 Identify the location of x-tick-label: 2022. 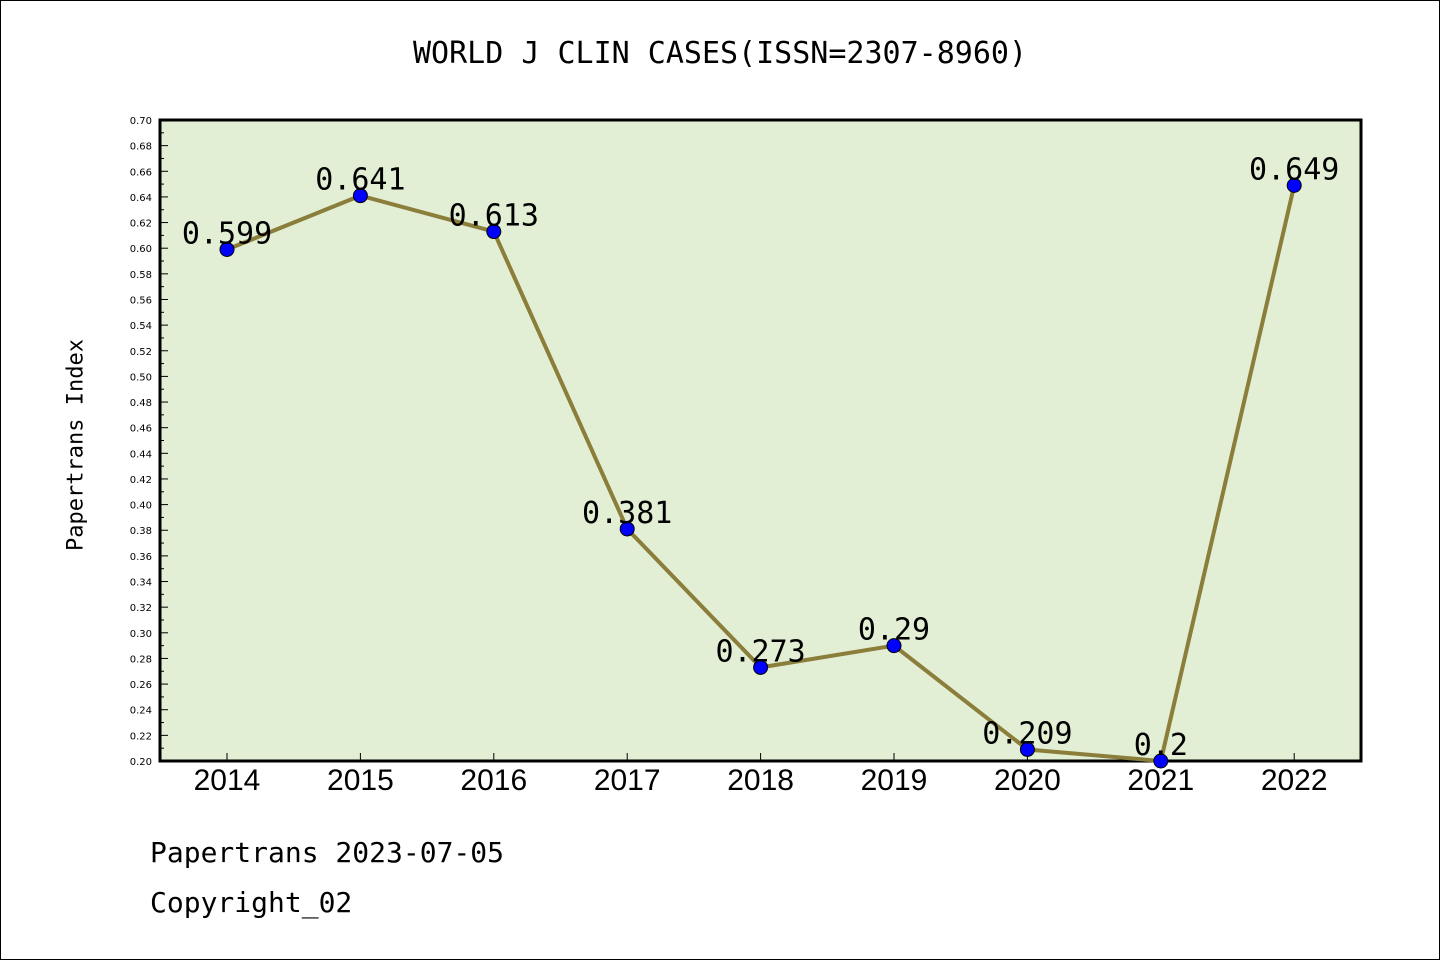
(1294, 780).